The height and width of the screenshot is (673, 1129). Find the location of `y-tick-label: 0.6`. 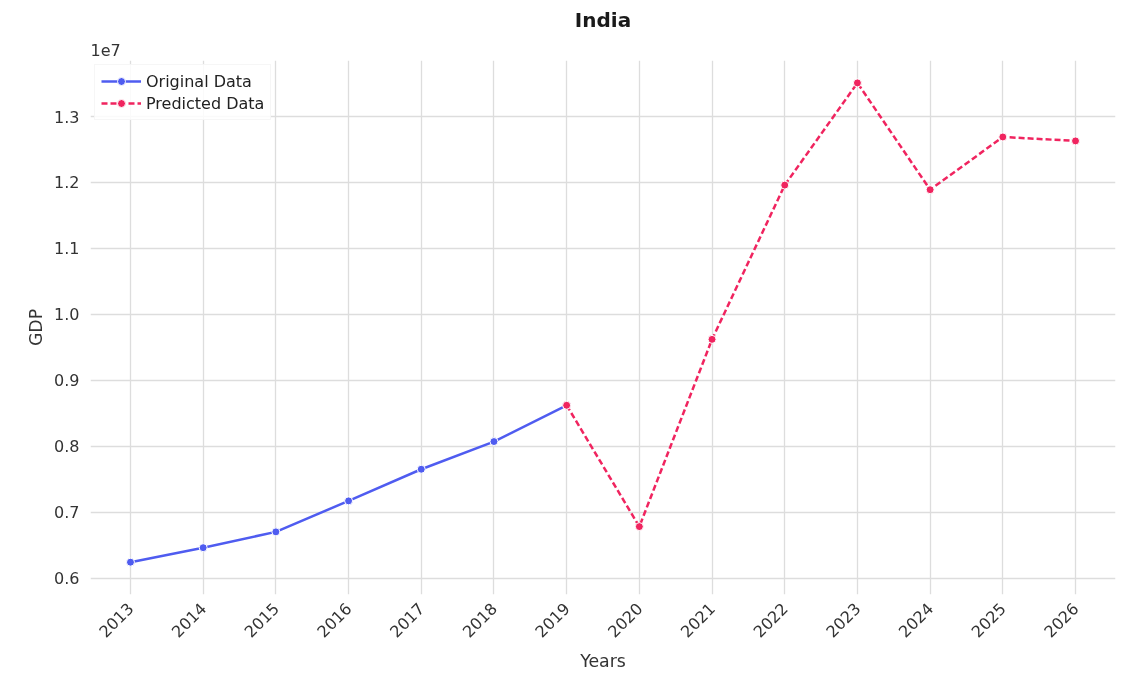

y-tick-label: 0.6 is located at coordinates (67, 579).